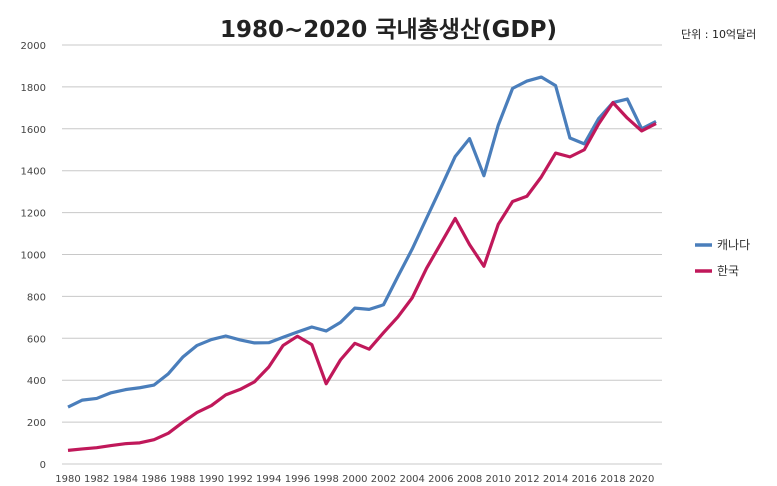 The width and height of the screenshot is (777, 486). Describe the element at coordinates (33, 214) in the screenshot. I see `y-tick-label: 1200` at that location.